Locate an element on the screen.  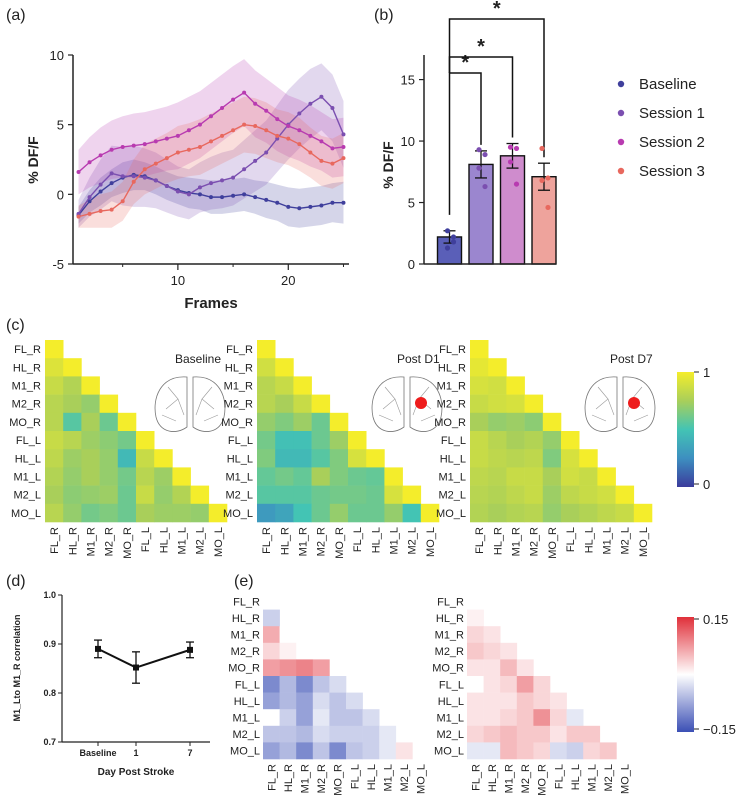
chart-c-col-label: HL_L is located at coordinates (164, 540).